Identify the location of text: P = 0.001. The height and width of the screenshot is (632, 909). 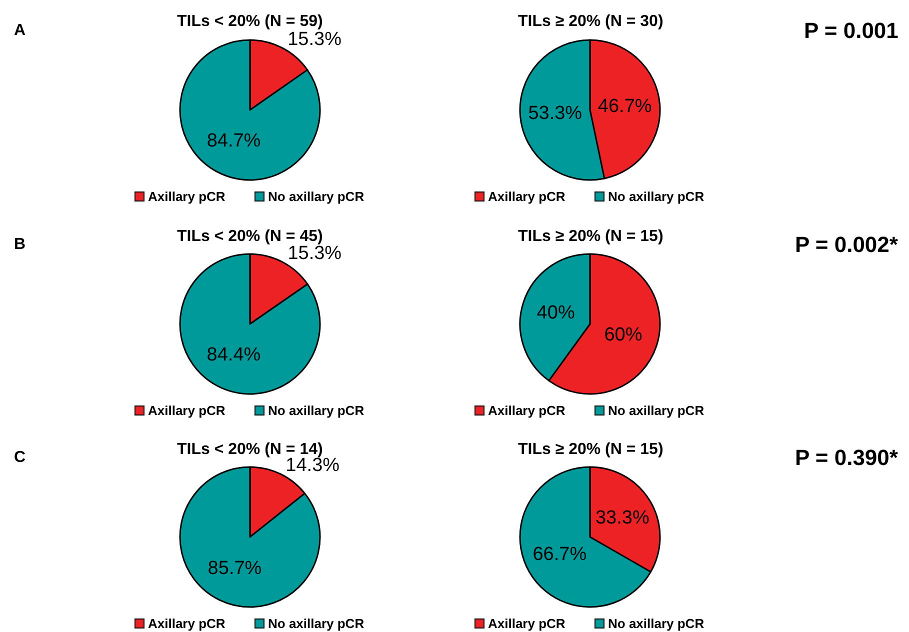
(851, 30).